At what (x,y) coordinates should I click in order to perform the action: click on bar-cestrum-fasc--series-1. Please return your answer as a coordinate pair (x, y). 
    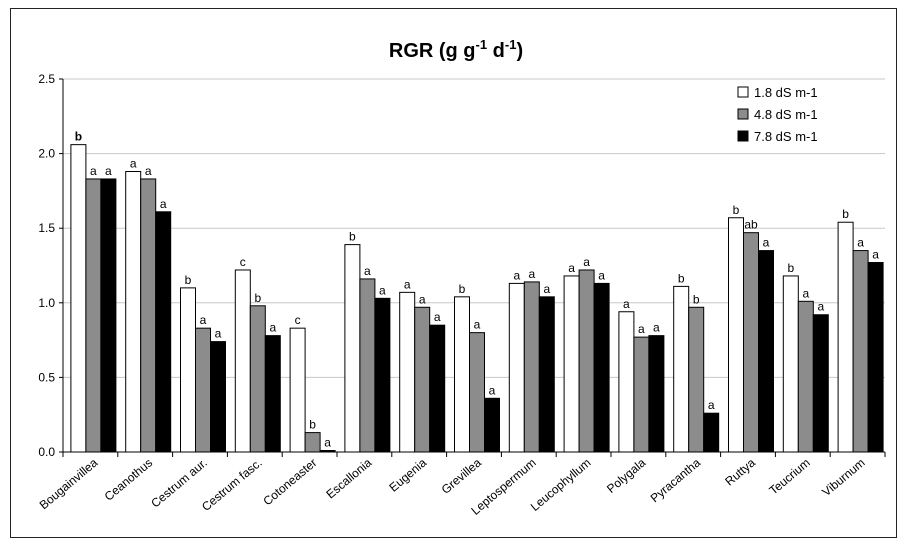
    Looking at the image, I should click on (242, 361).